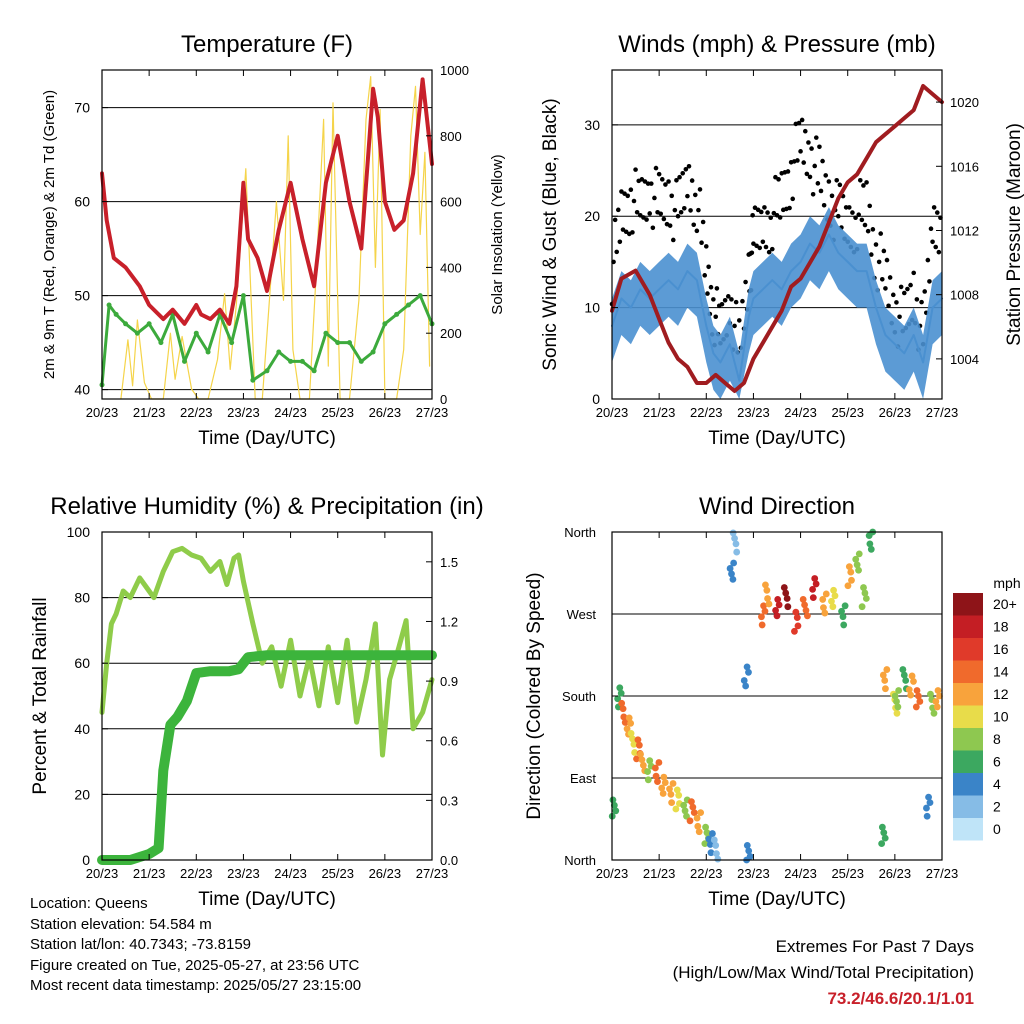 The height and width of the screenshot is (1024, 1024). Describe the element at coordinates (432, 873) in the screenshot. I see `x-tick-label: 27/23` at that location.